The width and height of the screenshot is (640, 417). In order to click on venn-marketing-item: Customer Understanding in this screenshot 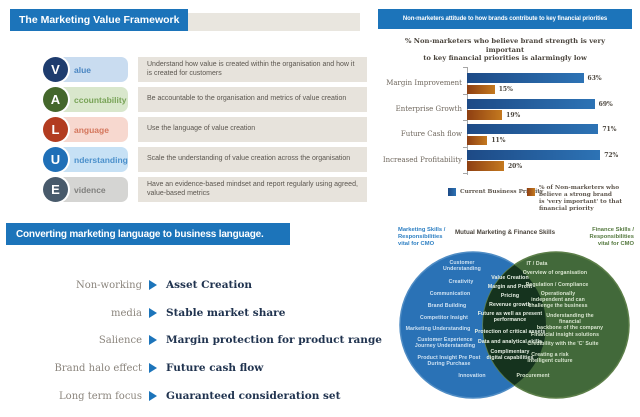, I will do `click(462, 266)`.